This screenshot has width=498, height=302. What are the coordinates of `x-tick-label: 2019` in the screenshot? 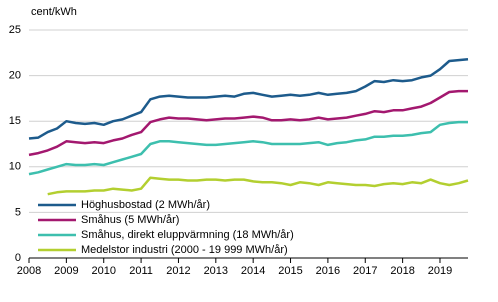 It's located at (440, 271).